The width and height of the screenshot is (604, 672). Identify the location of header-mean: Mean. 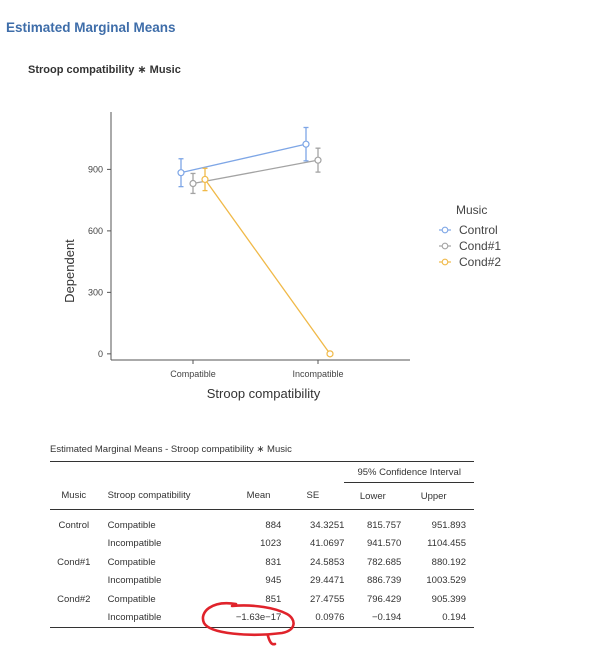
(258, 496).